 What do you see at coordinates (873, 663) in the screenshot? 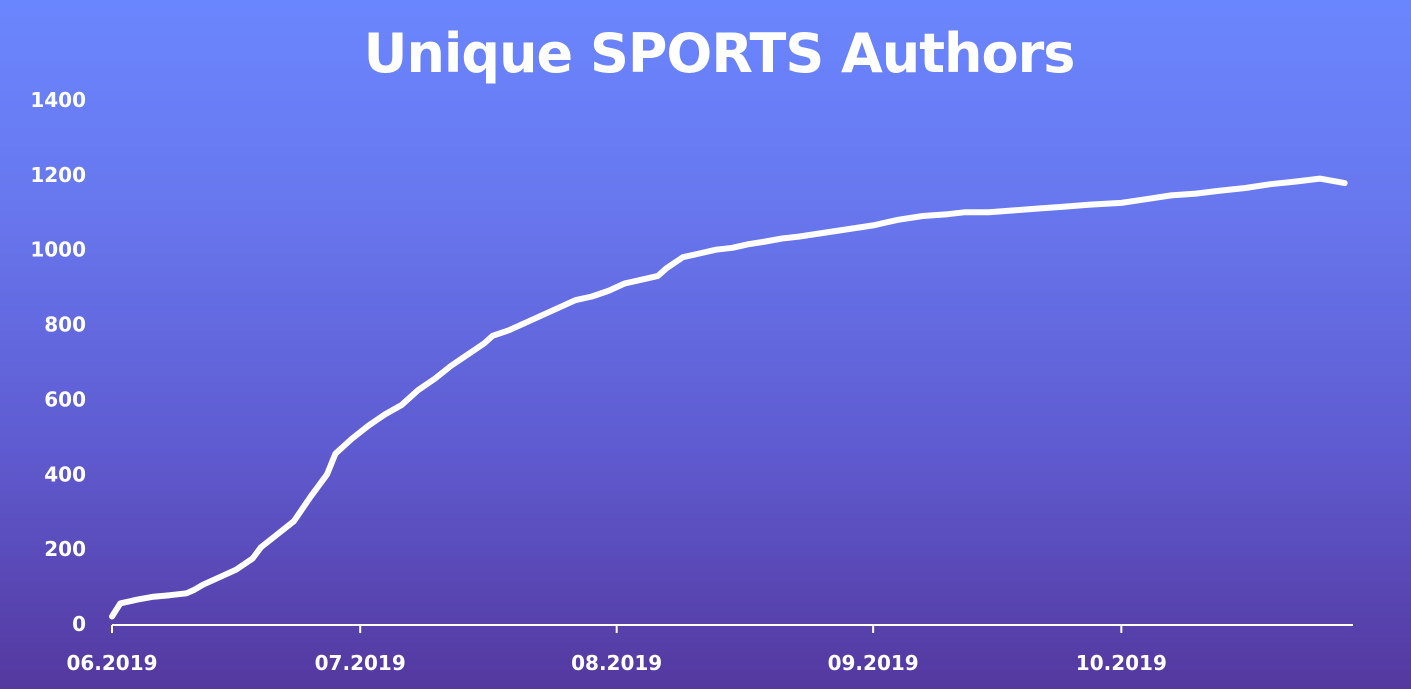
I see `x-tick-label: 09.2019` at bounding box center [873, 663].